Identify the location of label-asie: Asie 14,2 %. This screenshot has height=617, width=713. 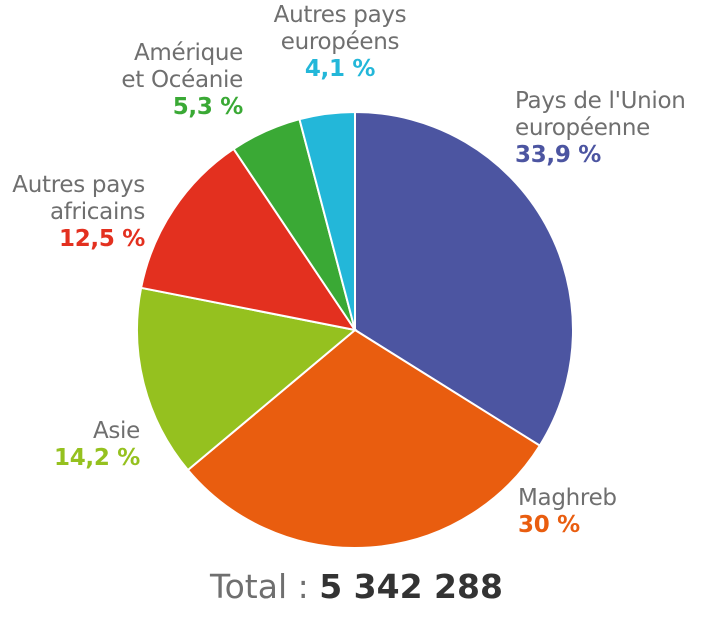
(97, 445).